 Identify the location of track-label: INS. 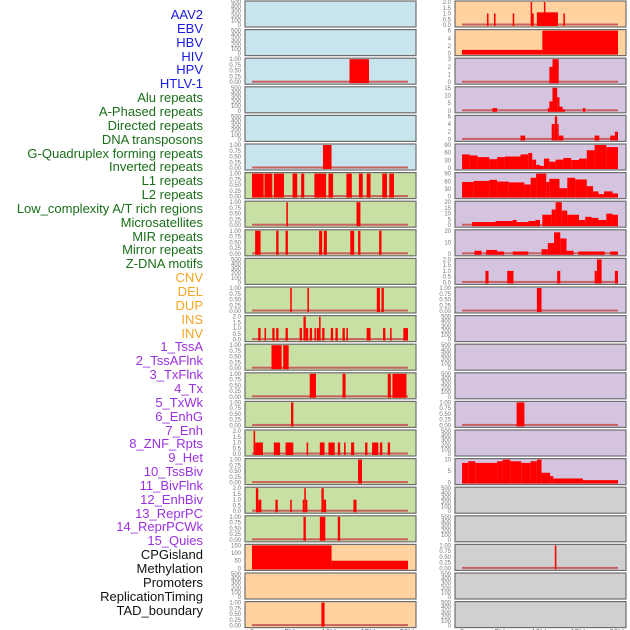
(192, 319).